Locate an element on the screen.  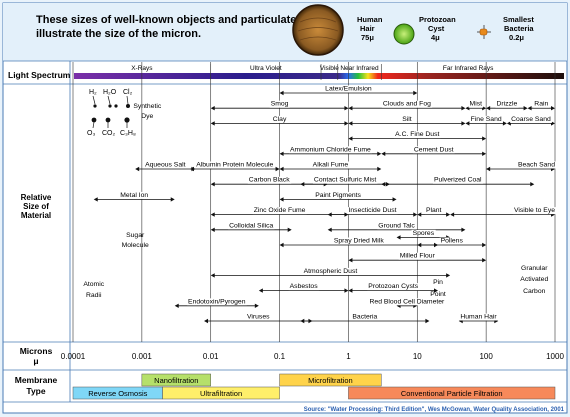
material-label-albumin-protein-molecule: Albumin Protein Molecule is located at coordinates (234, 165).